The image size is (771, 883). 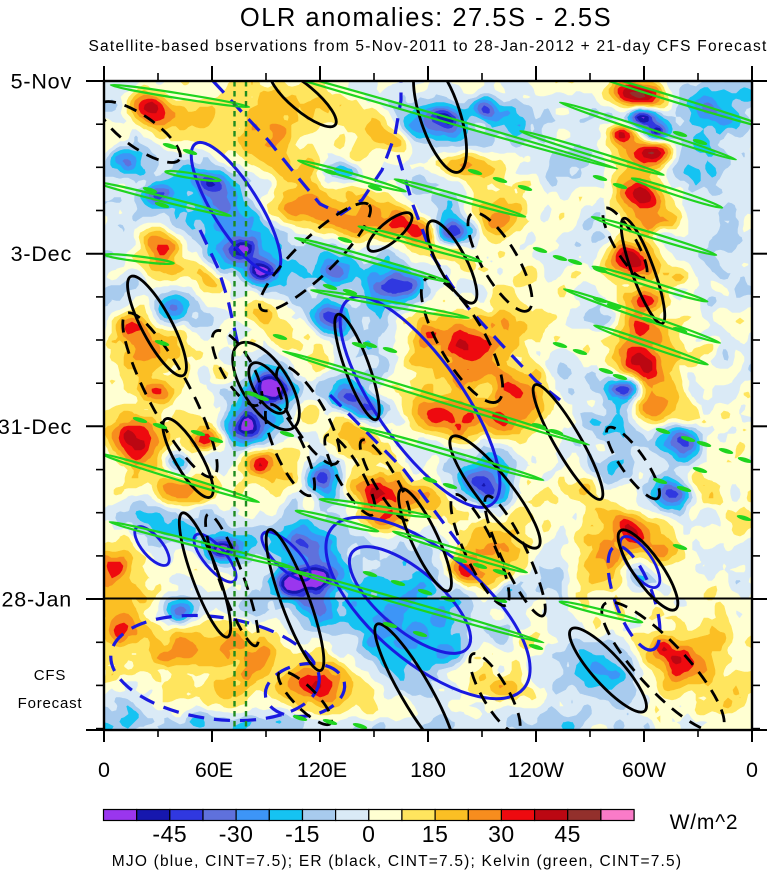 I want to click on svg-text: 60E, so click(x=214, y=770).